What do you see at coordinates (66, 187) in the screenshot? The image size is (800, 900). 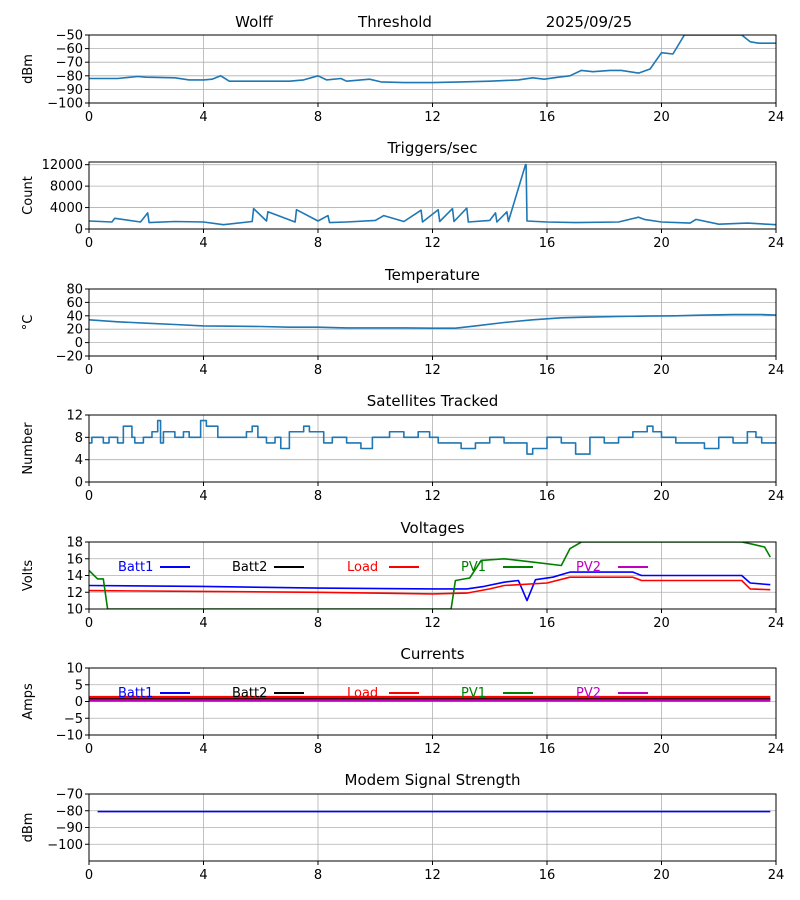 I see `y-tick-label: 8000` at bounding box center [66, 187].